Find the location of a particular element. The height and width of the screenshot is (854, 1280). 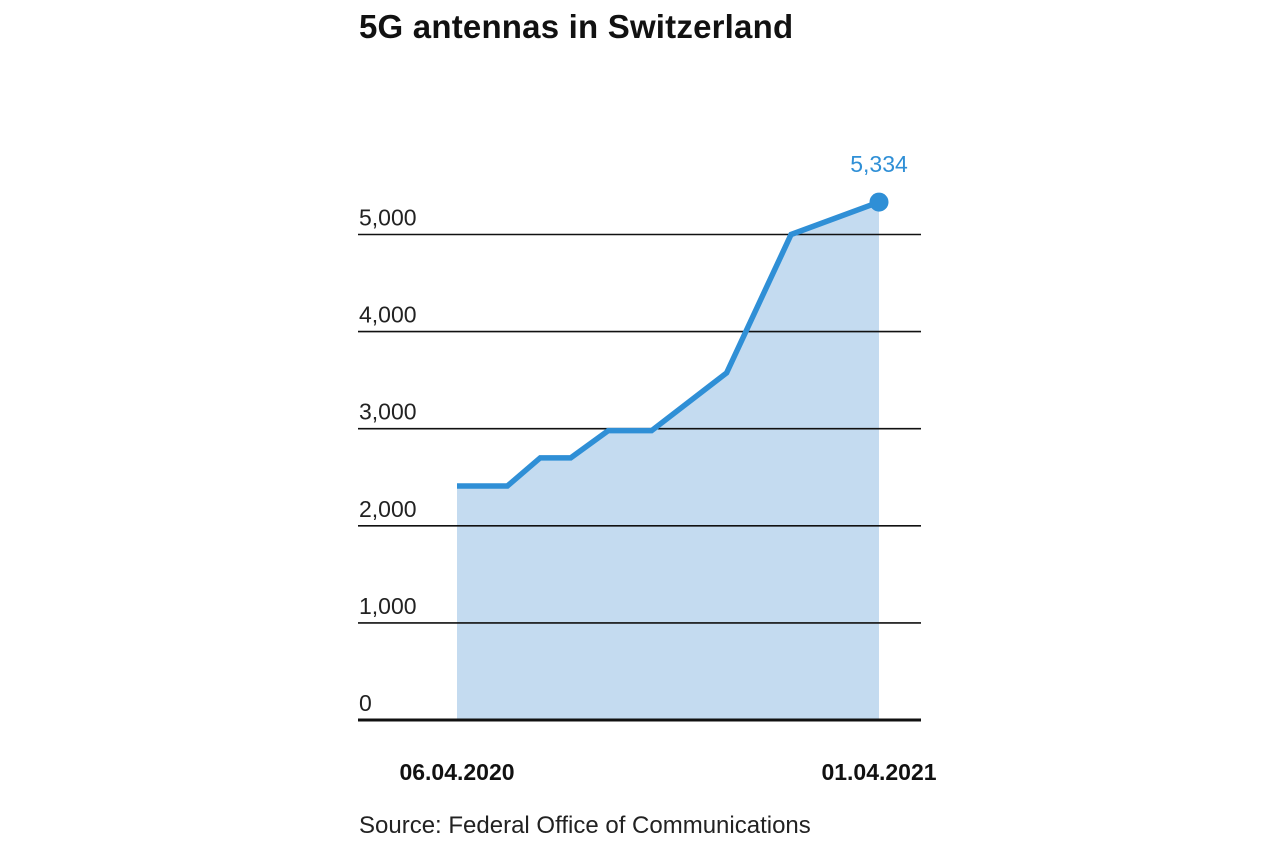

y-tick-label: 1,000 is located at coordinates (388, 606).